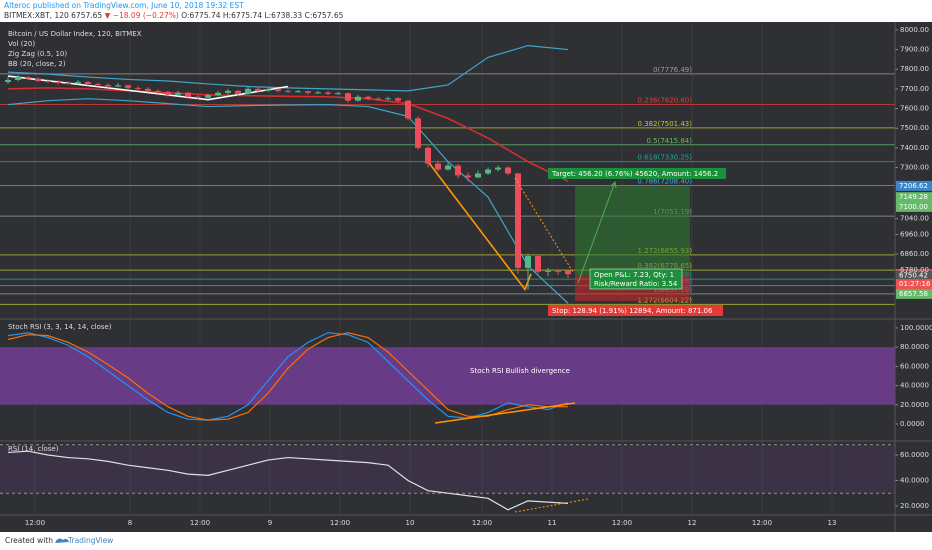  Describe the element at coordinates (287, 376) in the screenshot. I see `osc-line` at that location.